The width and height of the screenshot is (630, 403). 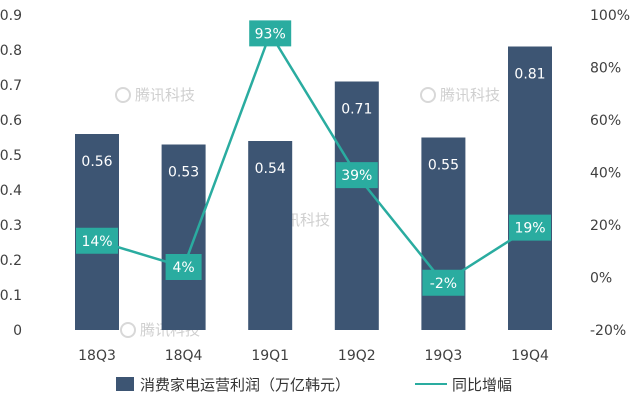 What do you see at coordinates (11, 261) in the screenshot?
I see `left-tick-label: 0.2` at bounding box center [11, 261].